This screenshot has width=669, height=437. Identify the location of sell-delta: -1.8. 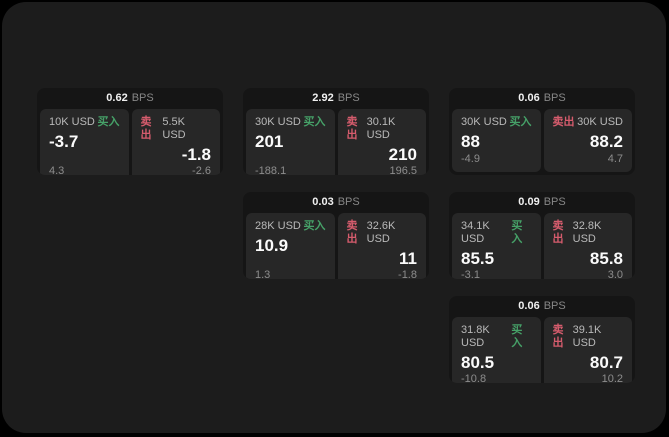
(407, 274).